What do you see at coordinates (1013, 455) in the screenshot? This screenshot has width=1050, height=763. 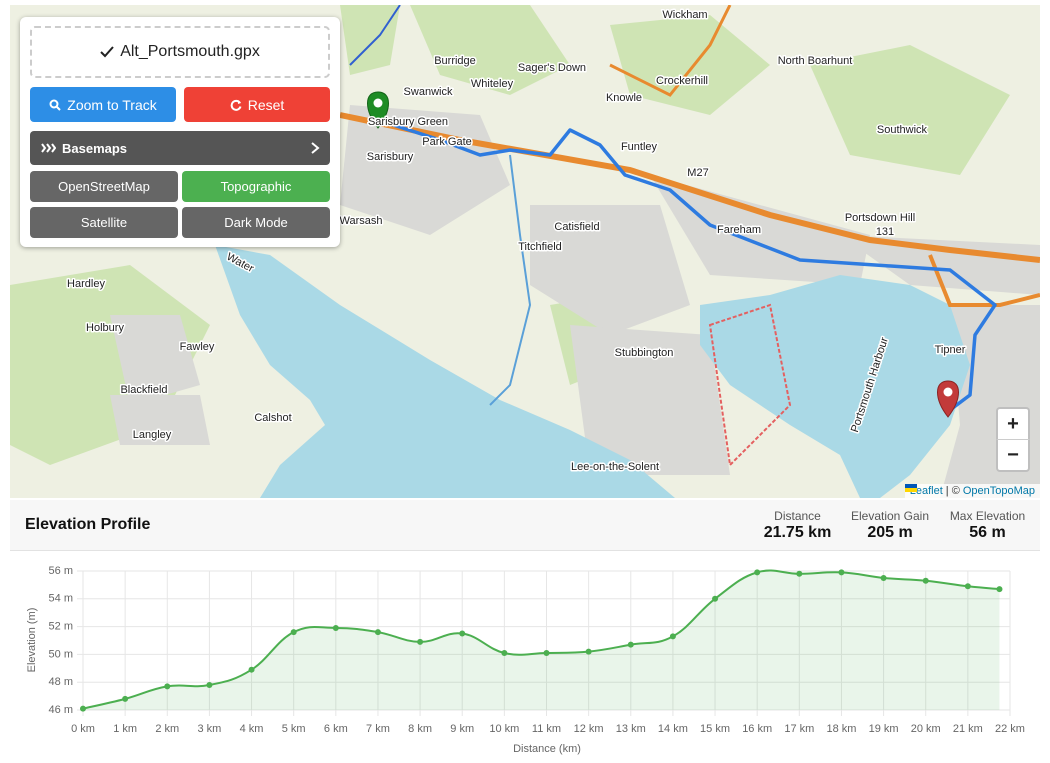 I see `zoom-out: −` at bounding box center [1013, 455].